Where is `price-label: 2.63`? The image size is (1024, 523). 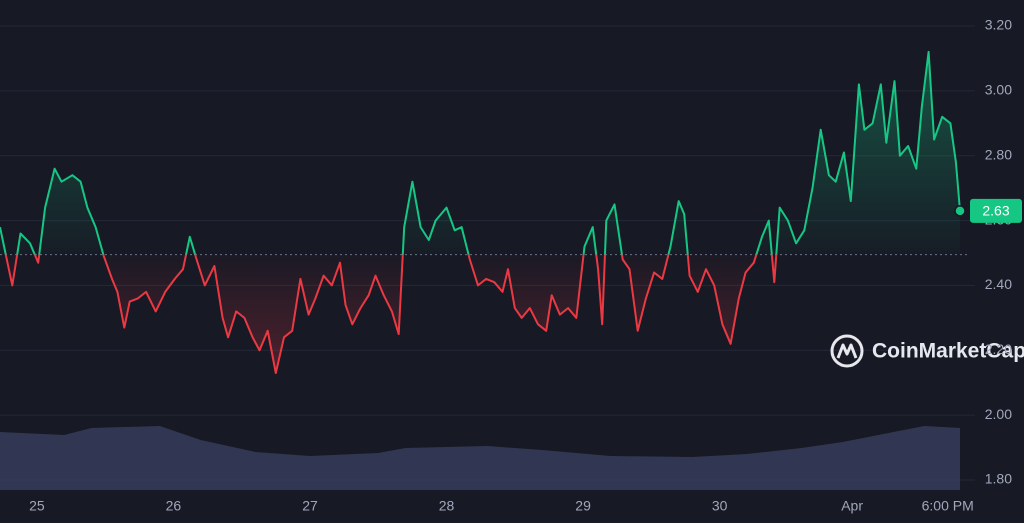 price-label: 2.63 is located at coordinates (995, 211).